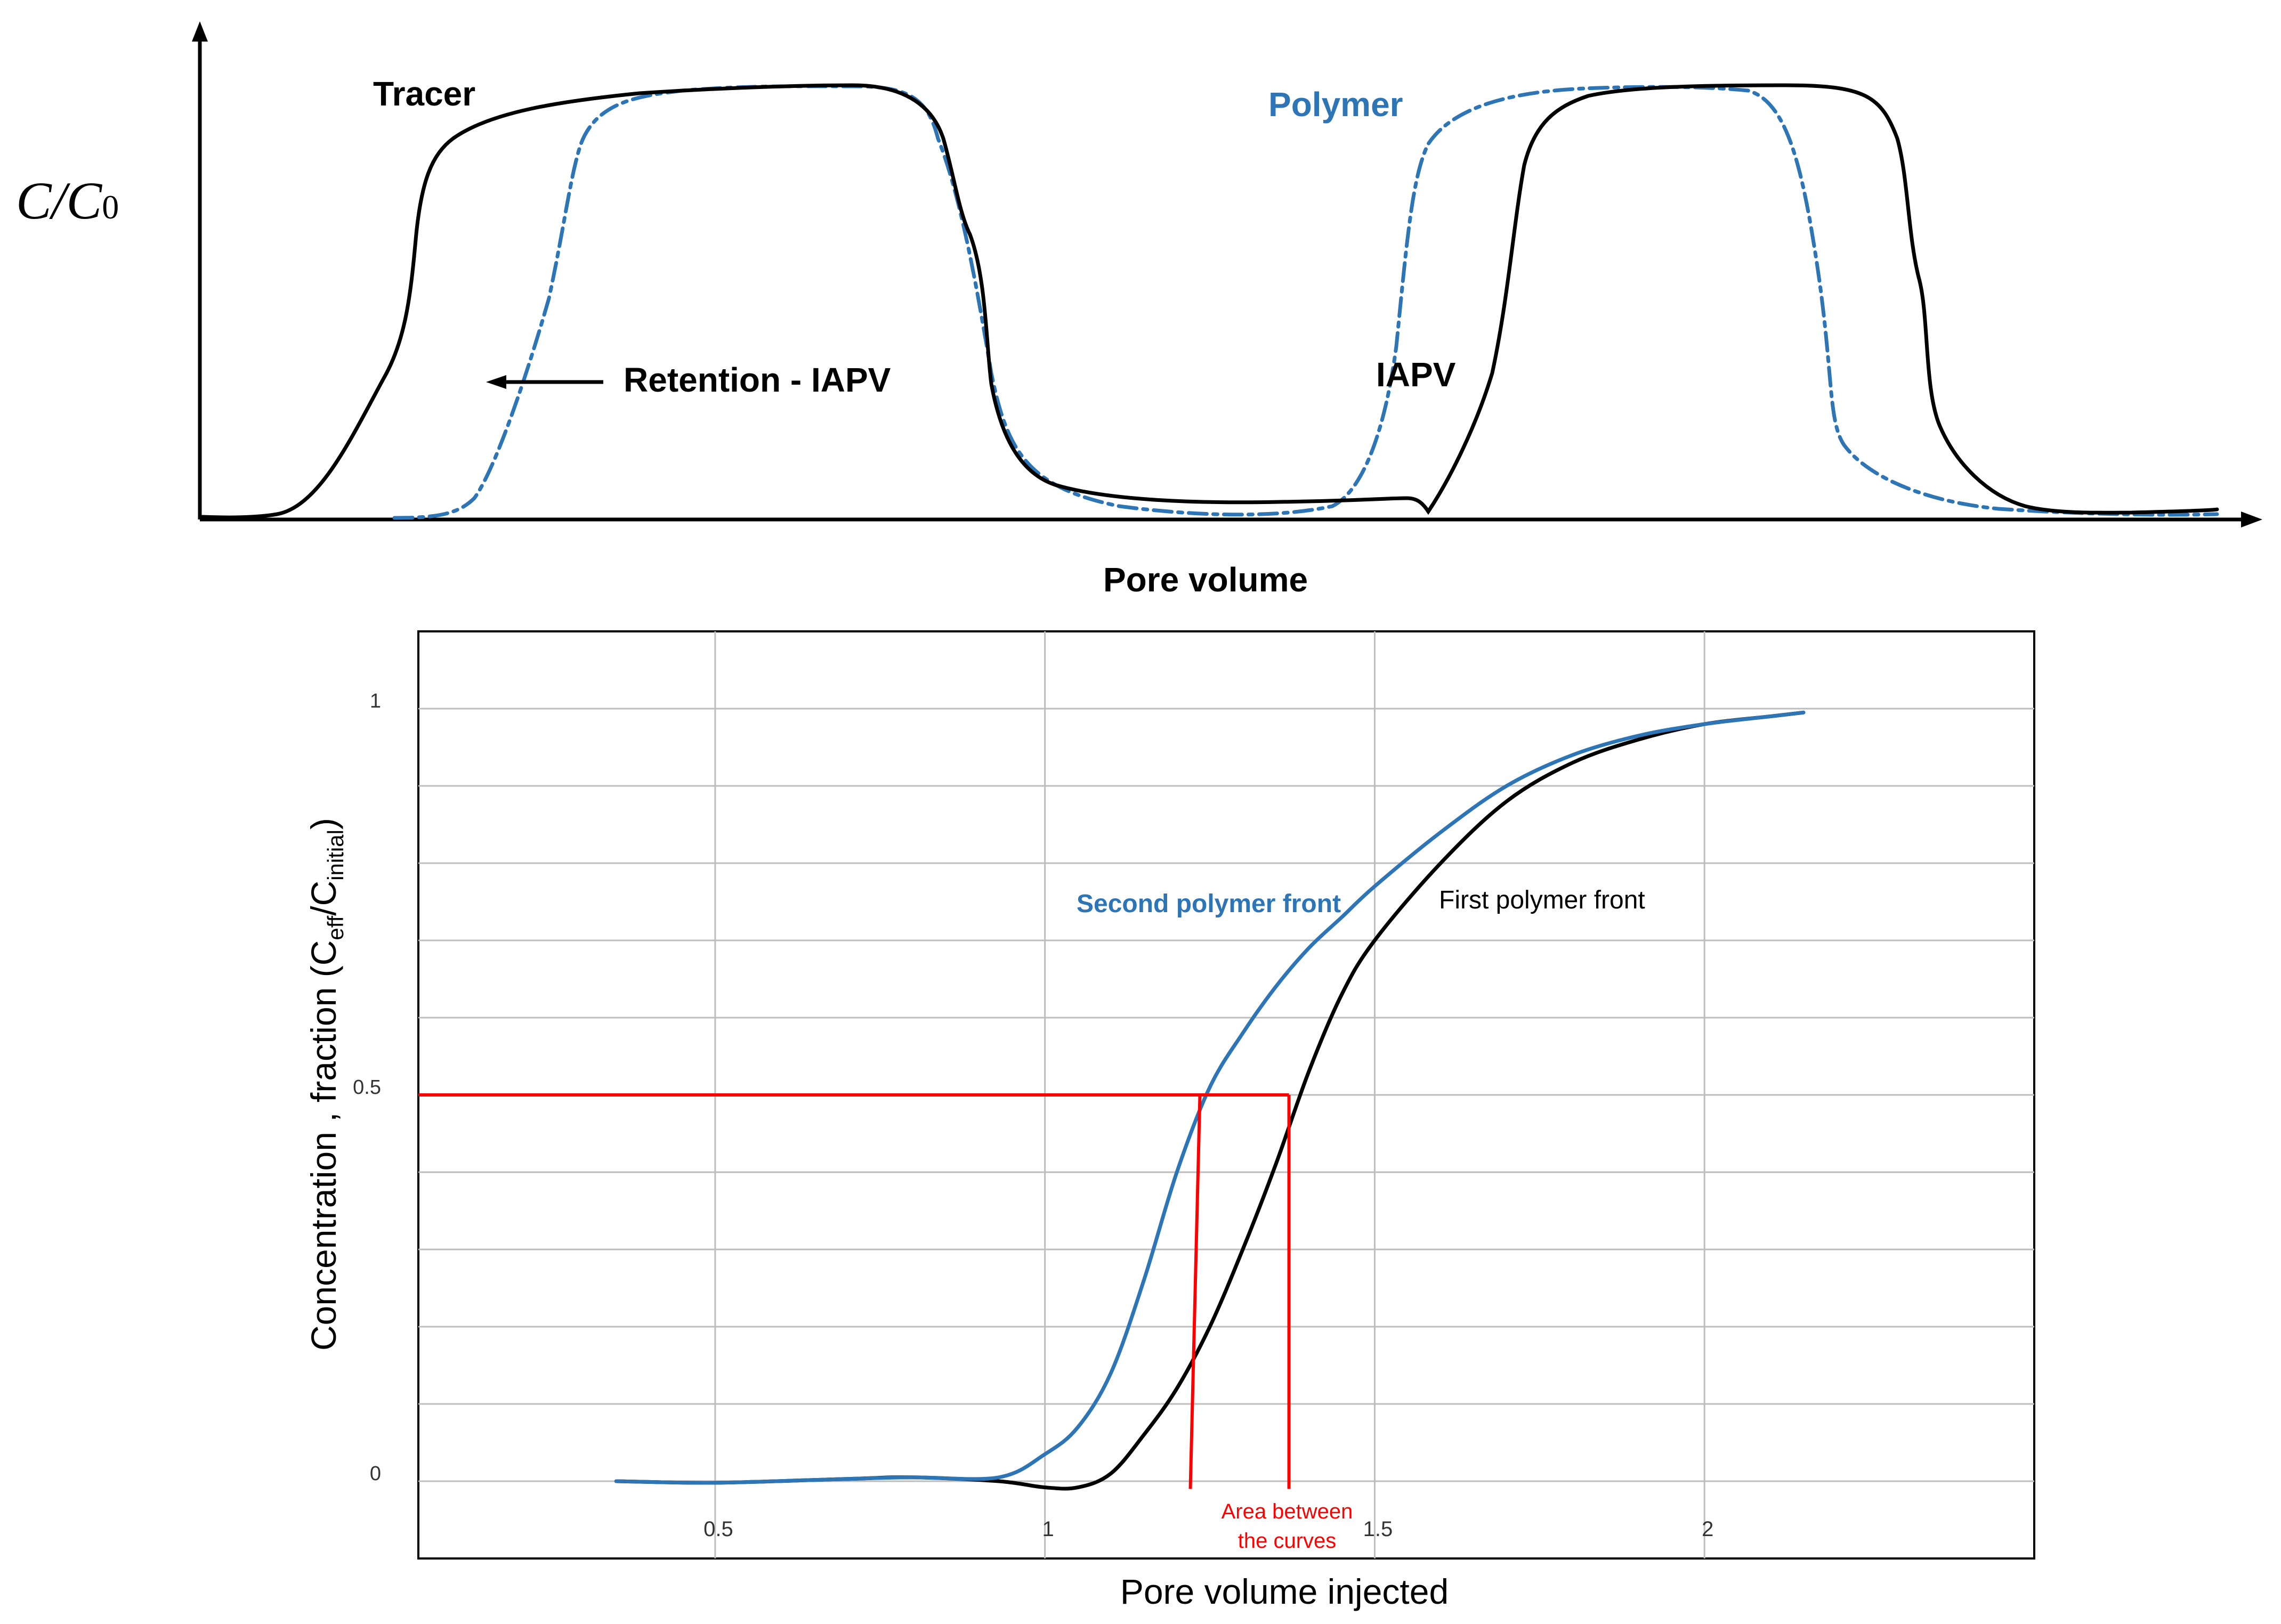  Describe the element at coordinates (324, 1145) in the screenshot. I see `y-label-prefix: Concentration , fraction (C` at that location.